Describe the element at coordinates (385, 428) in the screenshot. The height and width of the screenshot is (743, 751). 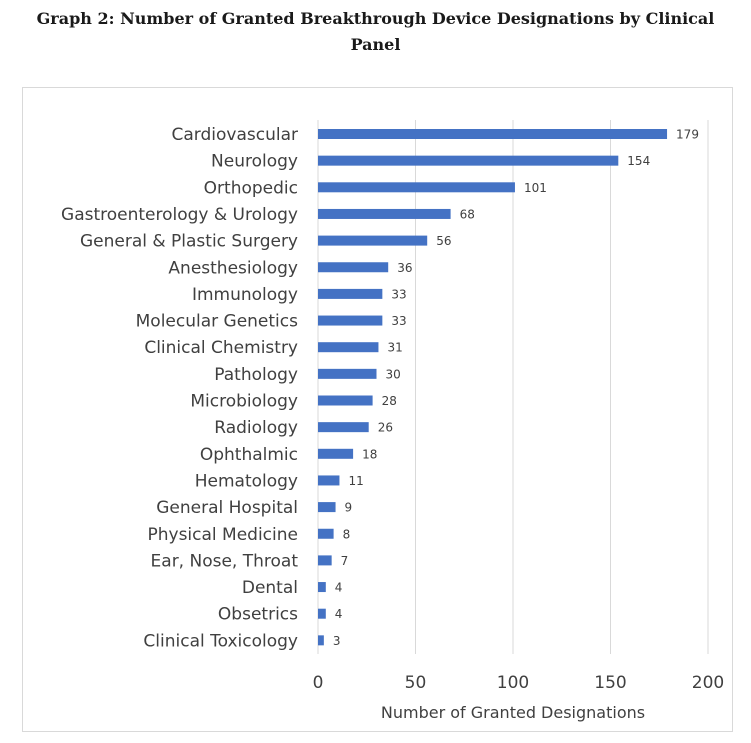
I see `value-label: 26` at that location.